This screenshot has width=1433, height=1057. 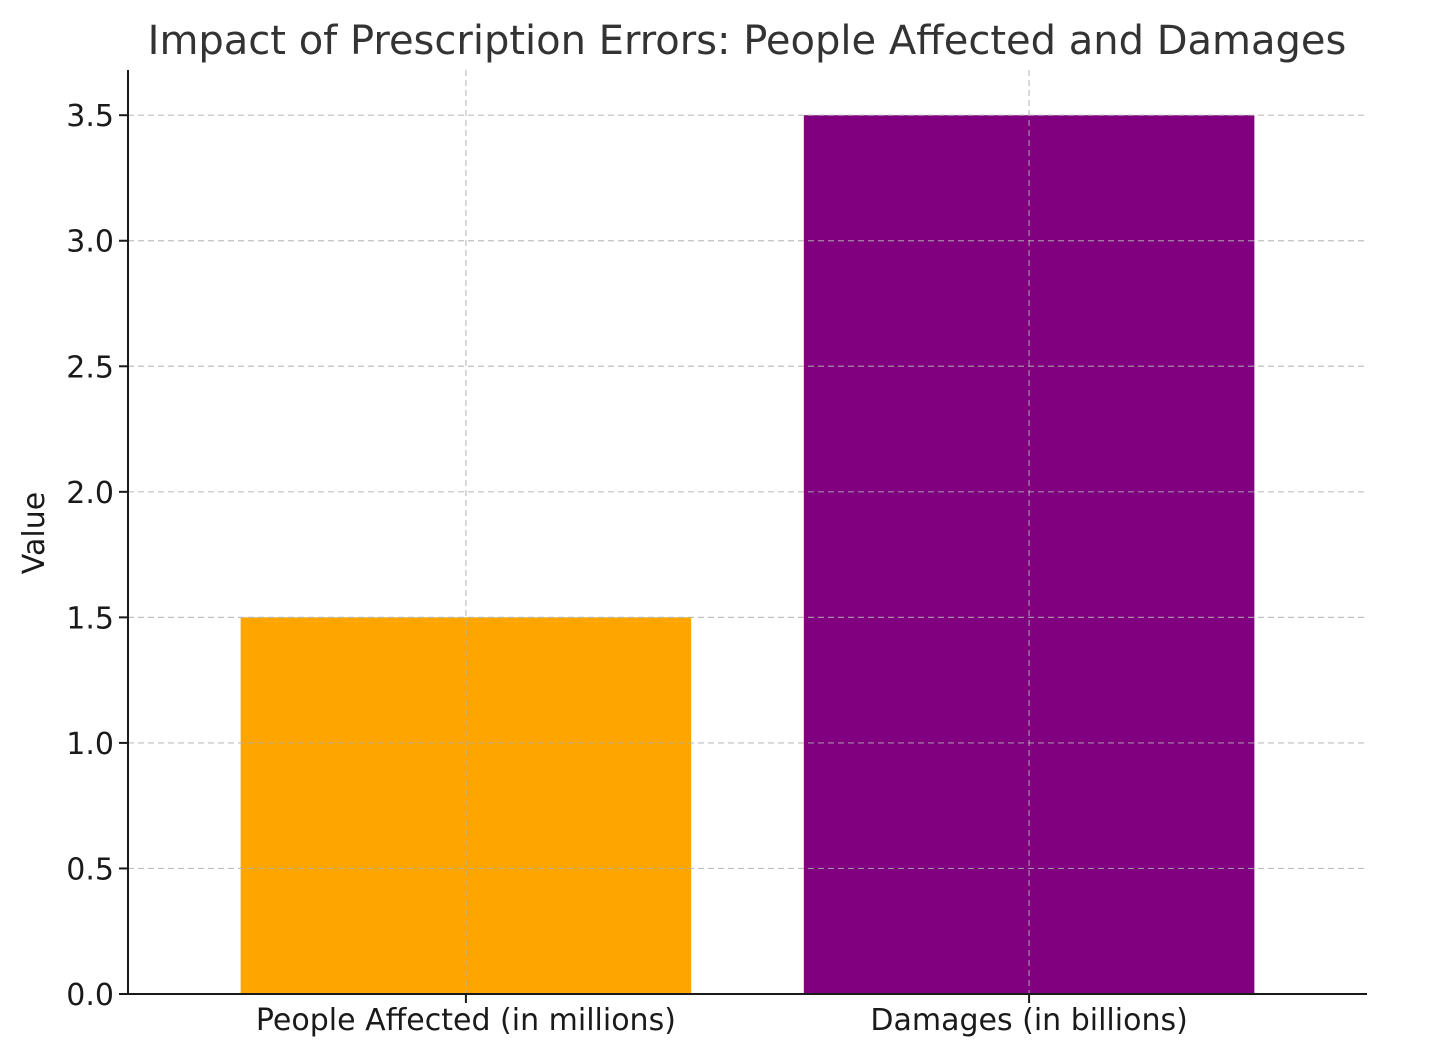 I want to click on y-tick-label: 2.0, so click(x=90, y=493).